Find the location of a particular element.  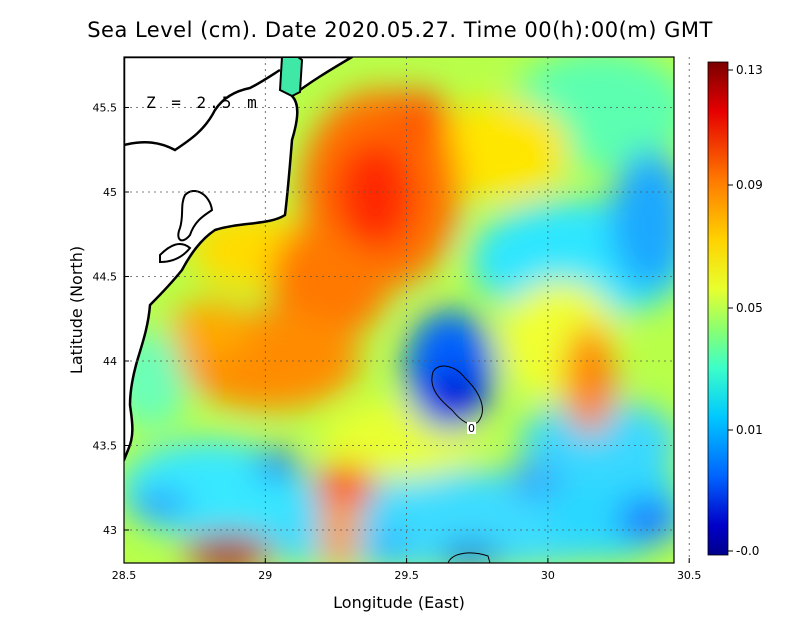

y-tick-labels: 43 43.5 44 44.5 45 45.5 is located at coordinates (111, 319).